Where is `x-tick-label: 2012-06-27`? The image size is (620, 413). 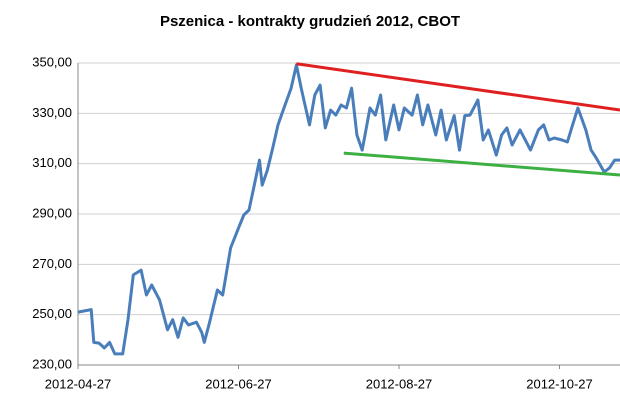
x-tick-label: 2012-06-27 is located at coordinates (238, 383).